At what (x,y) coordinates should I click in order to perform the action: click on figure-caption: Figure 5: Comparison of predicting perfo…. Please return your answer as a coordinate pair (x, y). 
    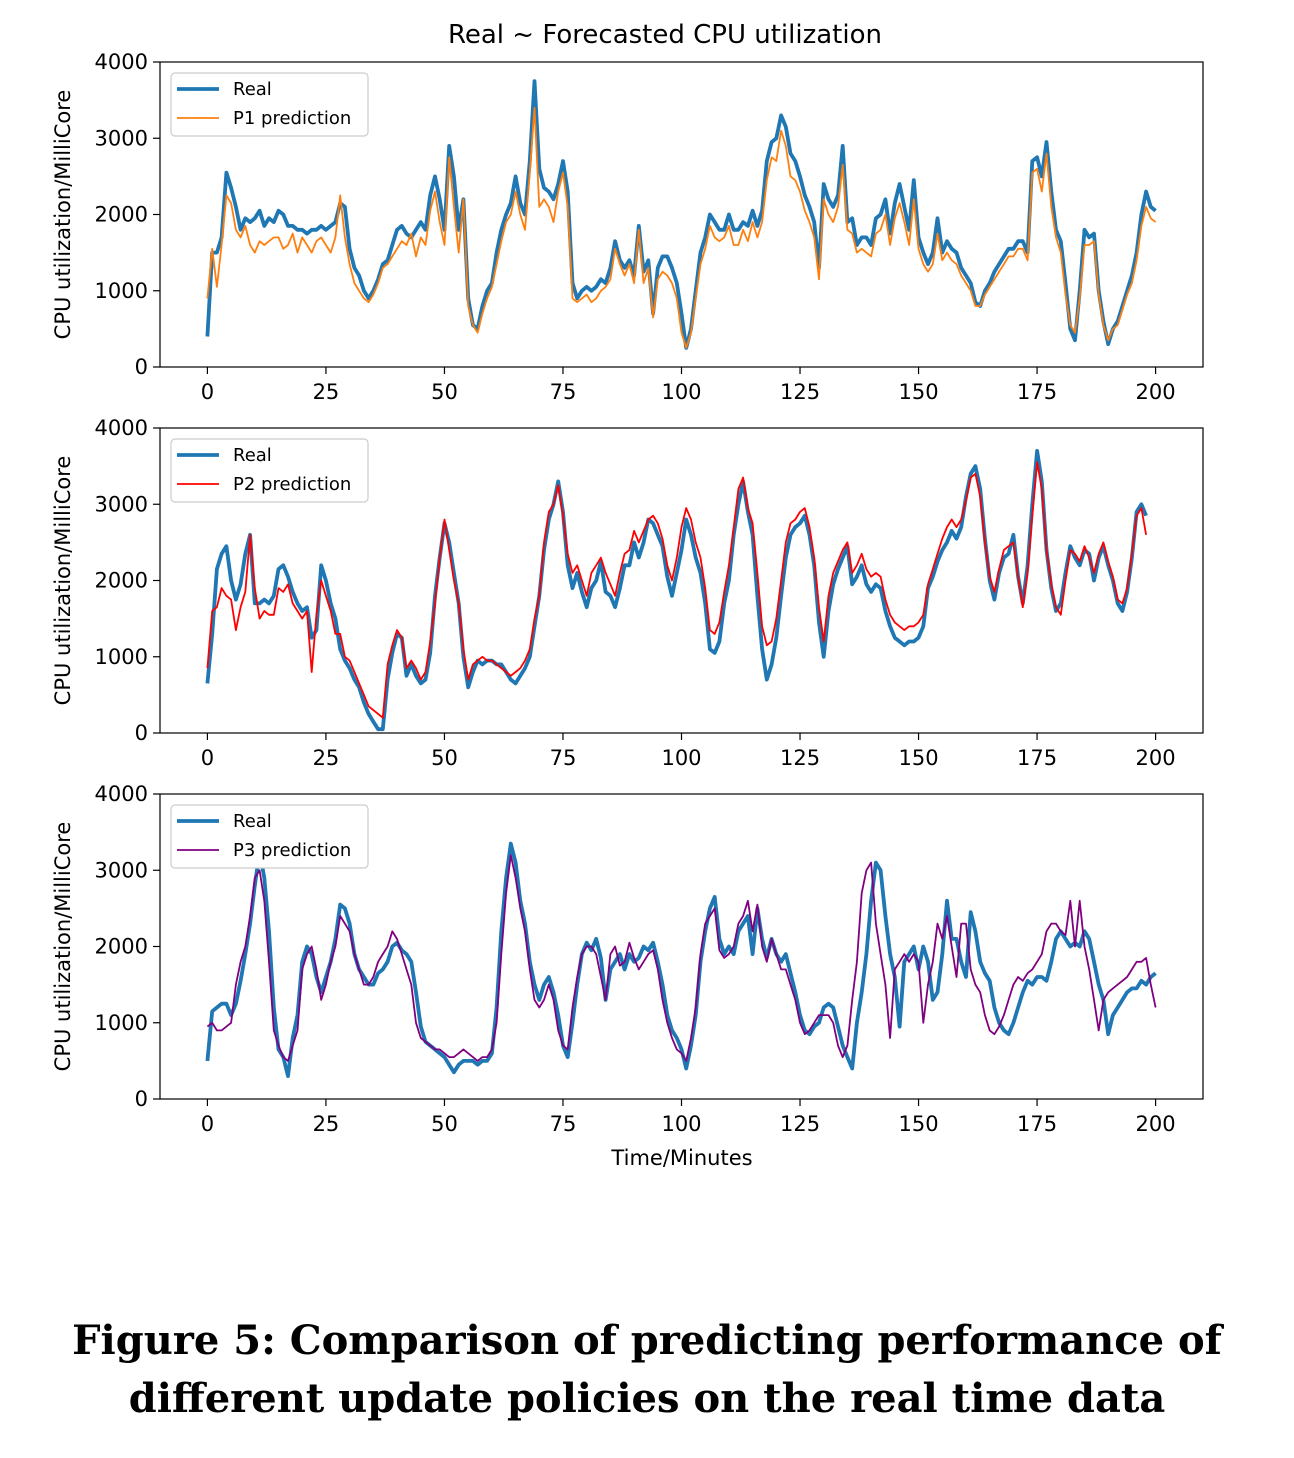
    Looking at the image, I should click on (647, 1369).